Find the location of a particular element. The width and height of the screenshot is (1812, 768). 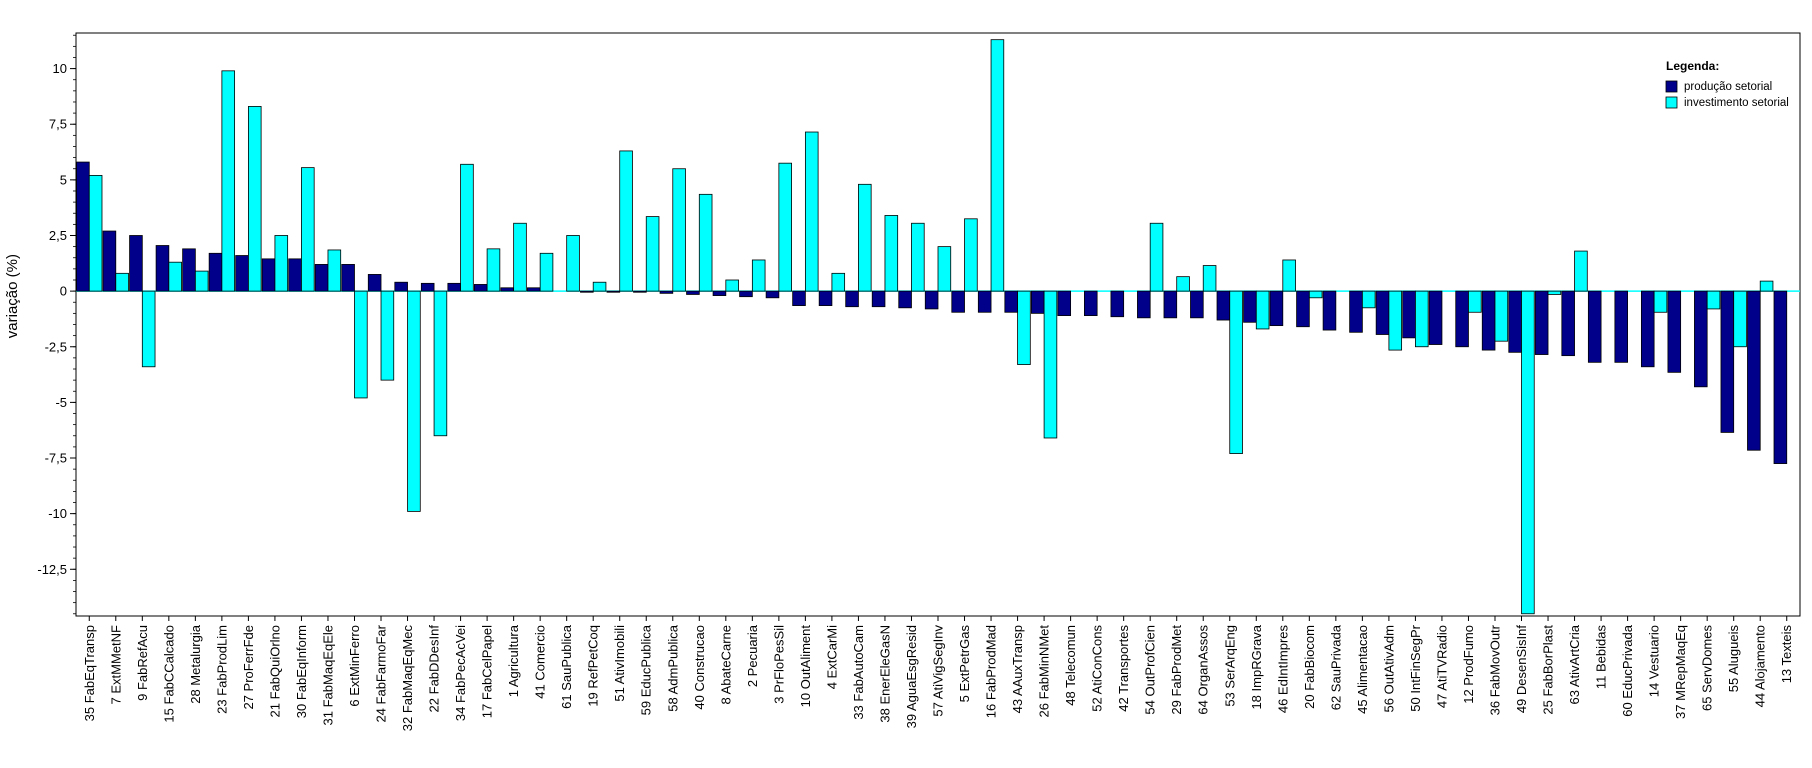

x-tick-label: 11 Bebidas is located at coordinates (1601, 657).